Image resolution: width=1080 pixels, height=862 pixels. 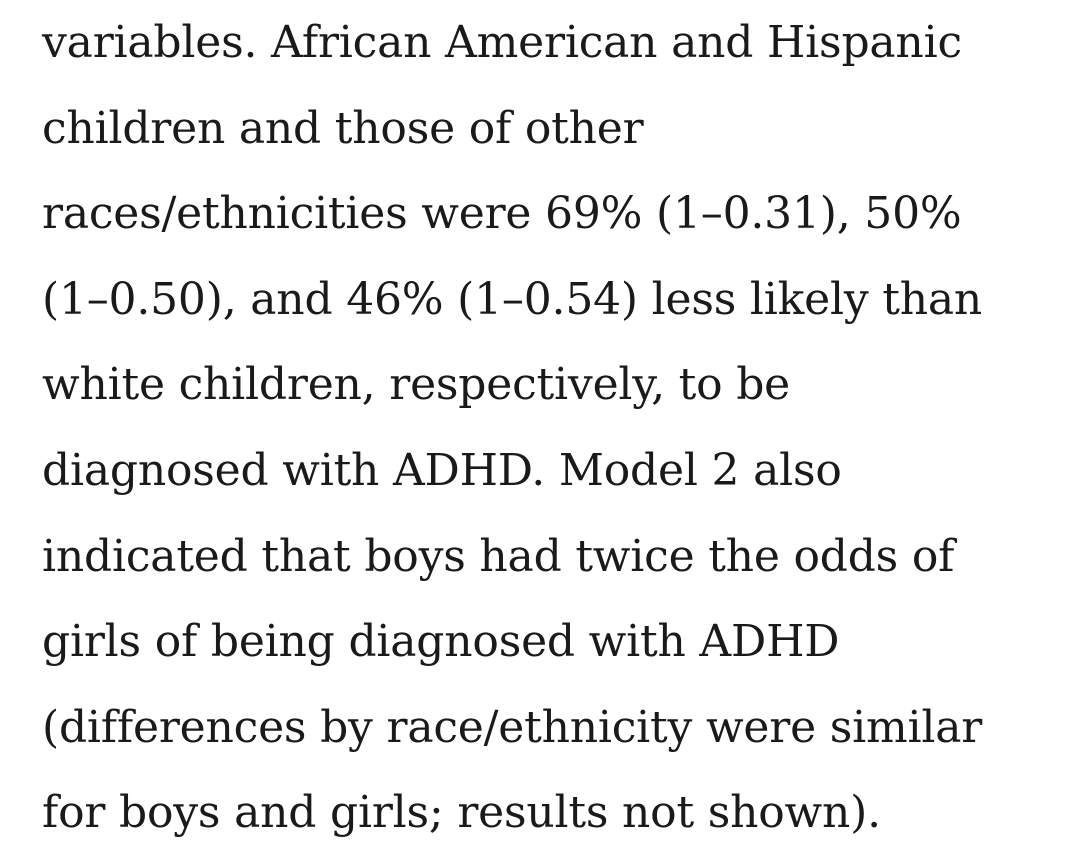 What do you see at coordinates (461, 813) in the screenshot?
I see `text-line: for boys and girls; results not shown).` at bounding box center [461, 813].